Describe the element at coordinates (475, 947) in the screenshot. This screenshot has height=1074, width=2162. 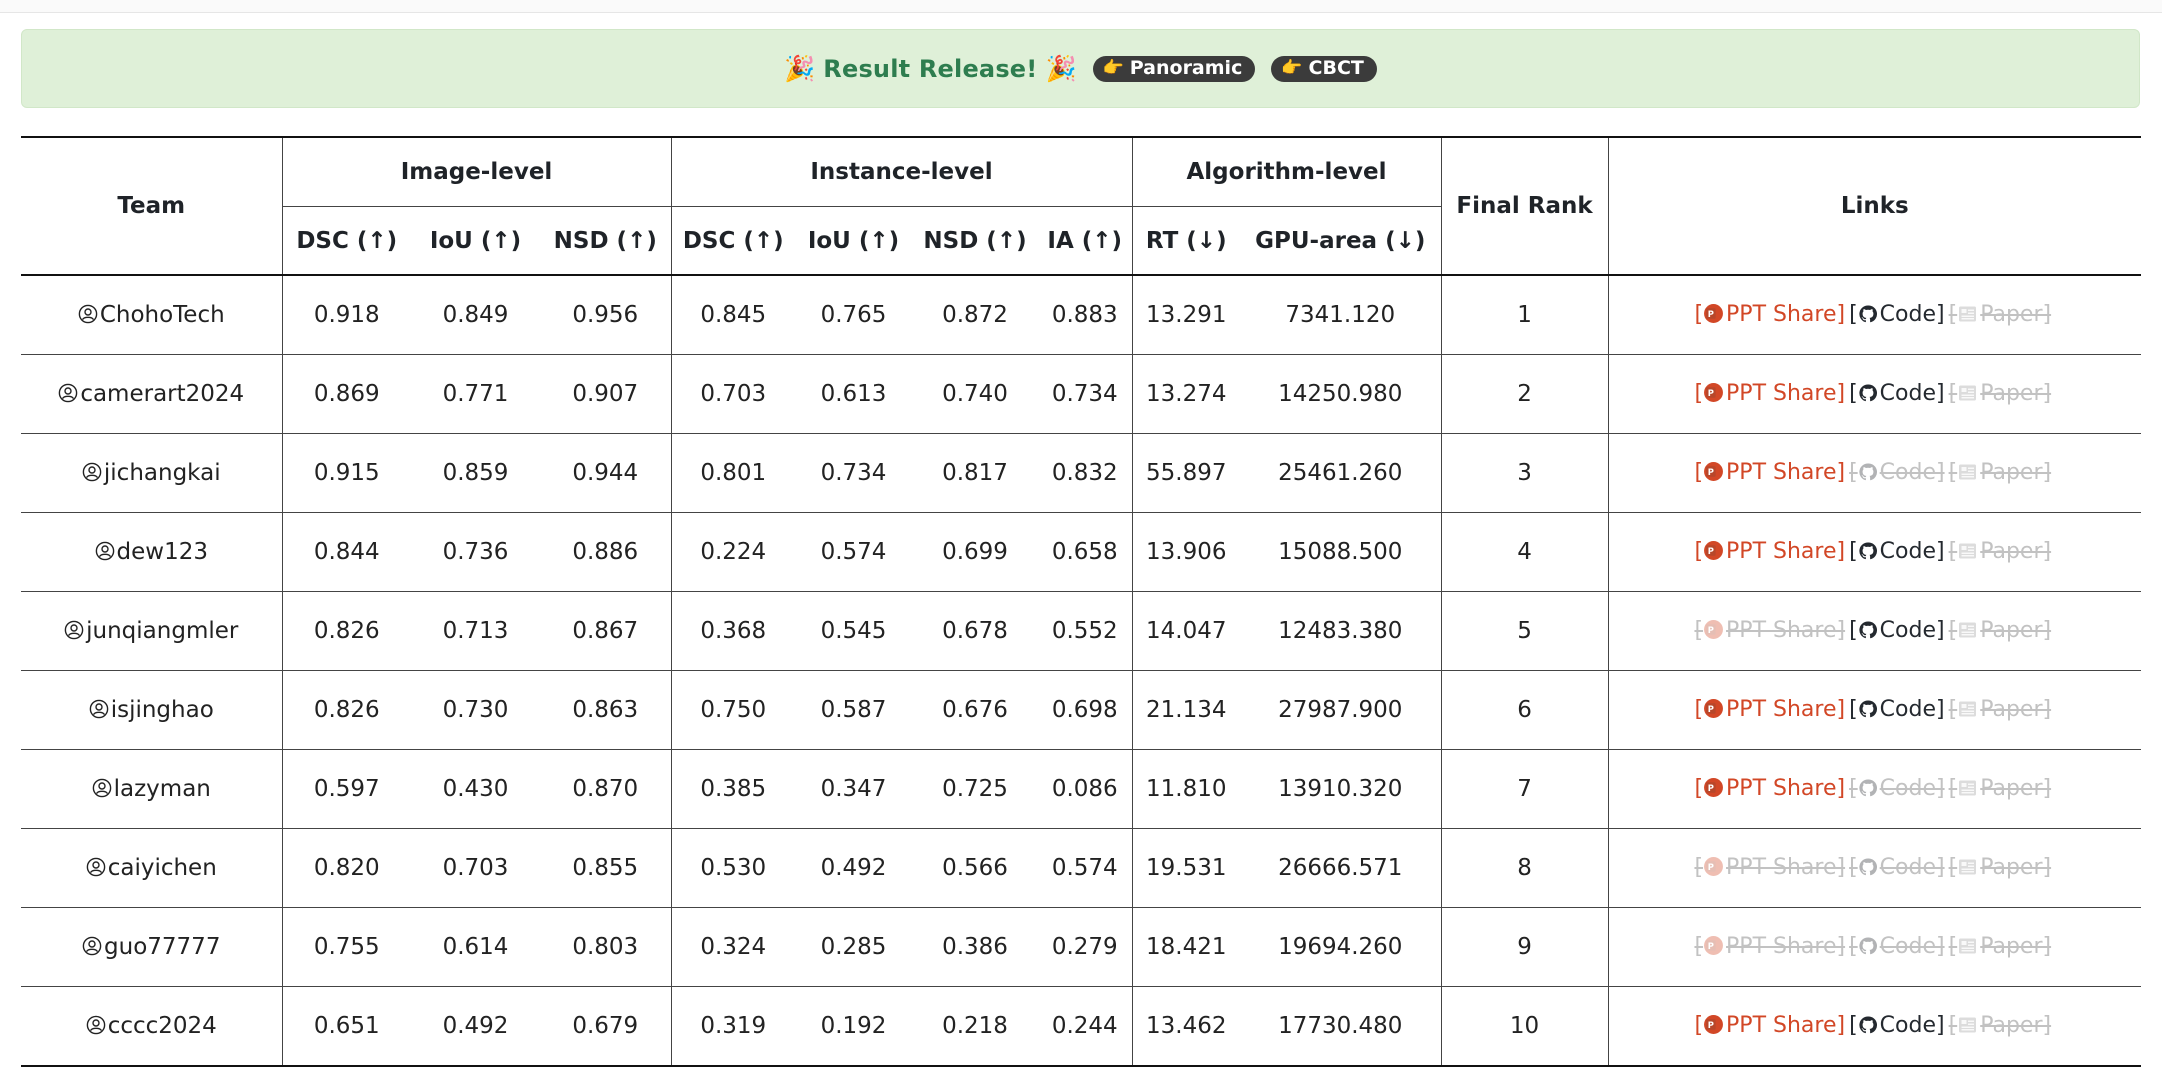
I see `image-iou-cell: 0.614` at that location.